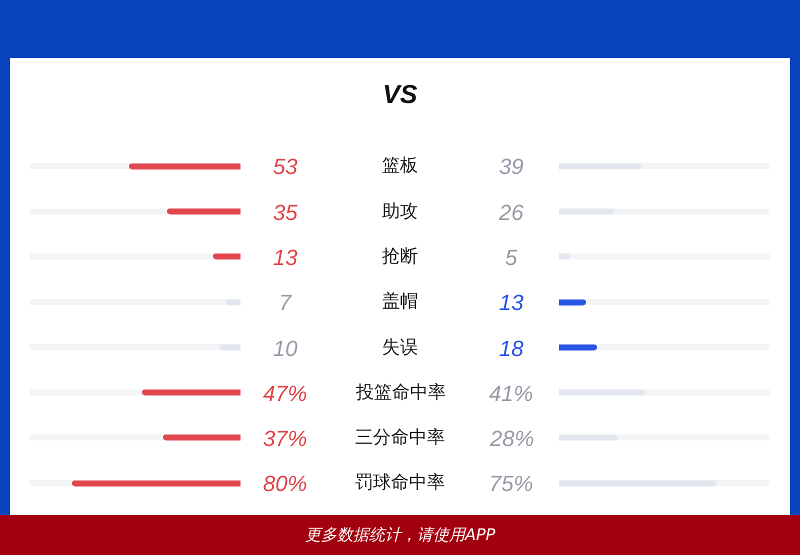 This screenshot has height=555, width=800. What do you see at coordinates (285, 212) in the screenshot?
I see `data-label: 35` at bounding box center [285, 212].